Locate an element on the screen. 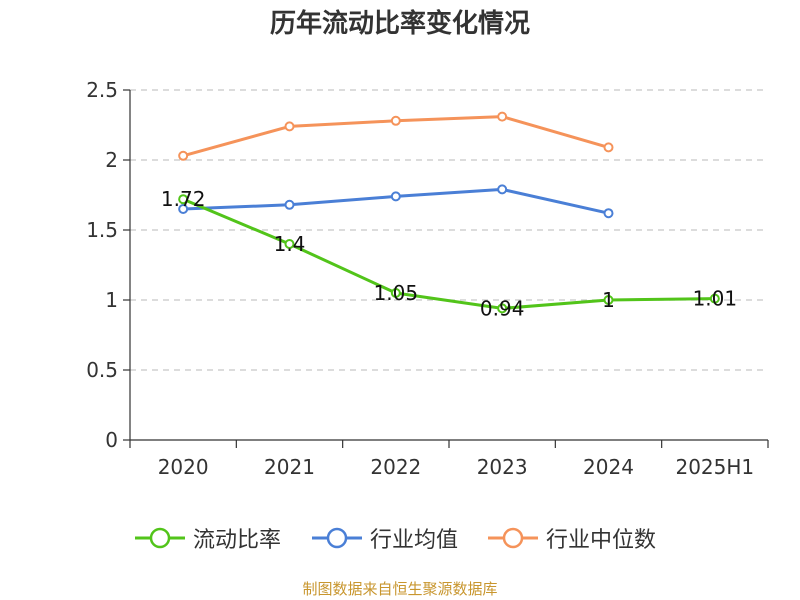 The image size is (800, 600). y-tick-label: 0 is located at coordinates (111, 440).